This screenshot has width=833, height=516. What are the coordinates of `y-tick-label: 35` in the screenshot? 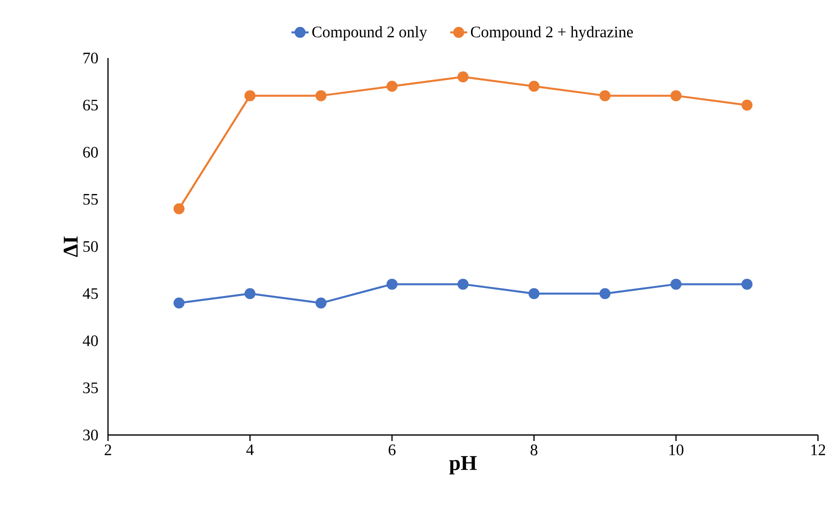 It's located at (90, 388).